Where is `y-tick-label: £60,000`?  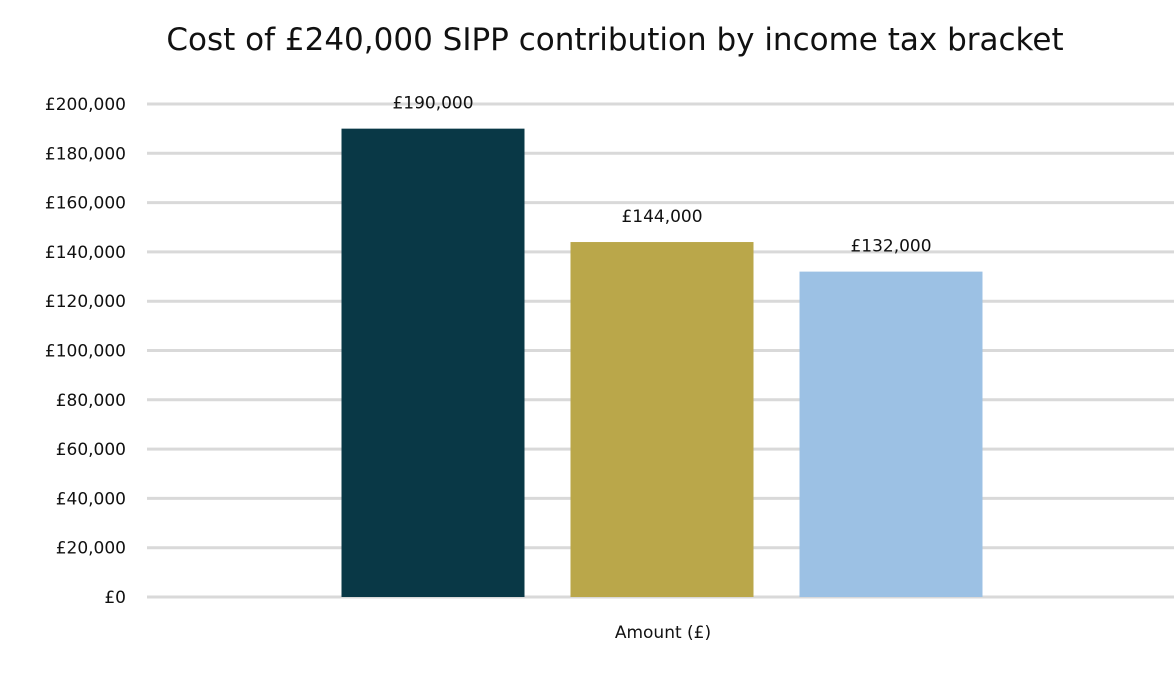
y-tick-label: £60,000 is located at coordinates (91, 450).